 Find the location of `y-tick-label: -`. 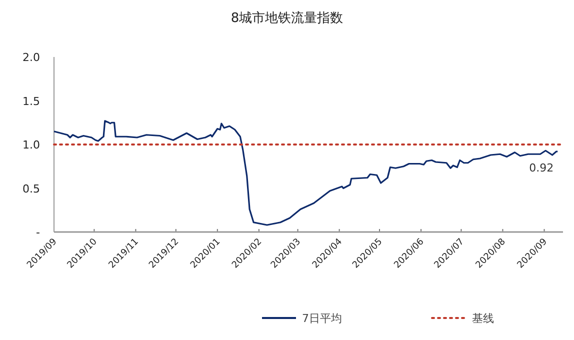

y-tick-label: - is located at coordinates (38, 232).